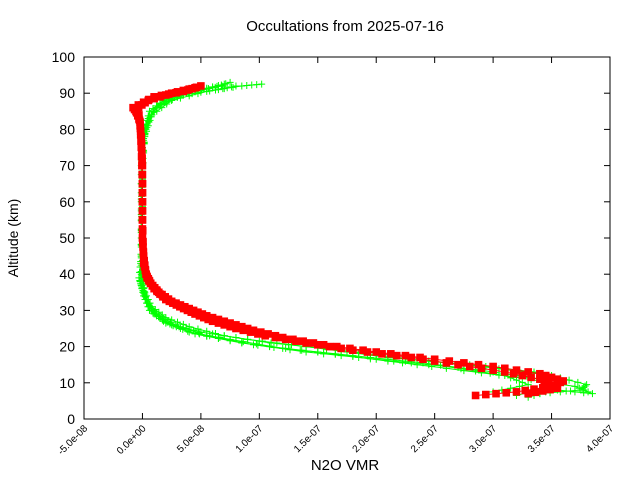 This screenshot has height=480, width=640. What do you see at coordinates (73, 440) in the screenshot?
I see `x-tick-label: -5.0e-08` at bounding box center [73, 440].